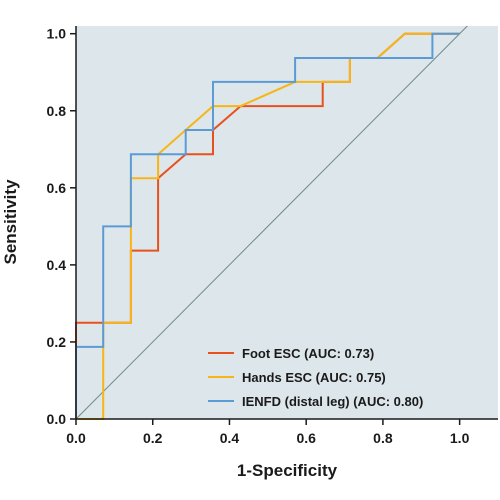 Image resolution: width=500 pixels, height=500 pixels. Describe the element at coordinates (57, 111) in the screenshot. I see `y-tick-label: 0.8` at that location.